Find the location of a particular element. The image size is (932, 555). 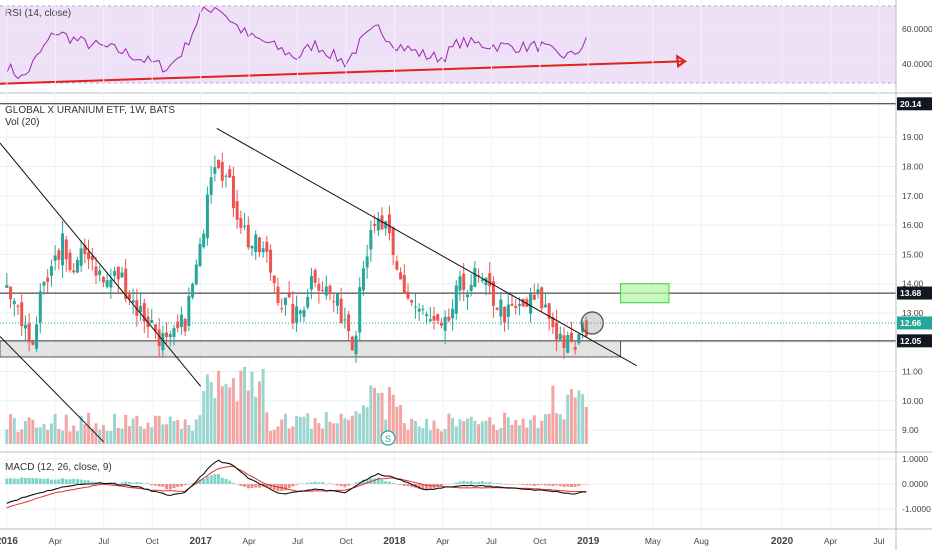

price-tags: 20.14 13.68 12.66 12.05 is located at coordinates (914, 222).